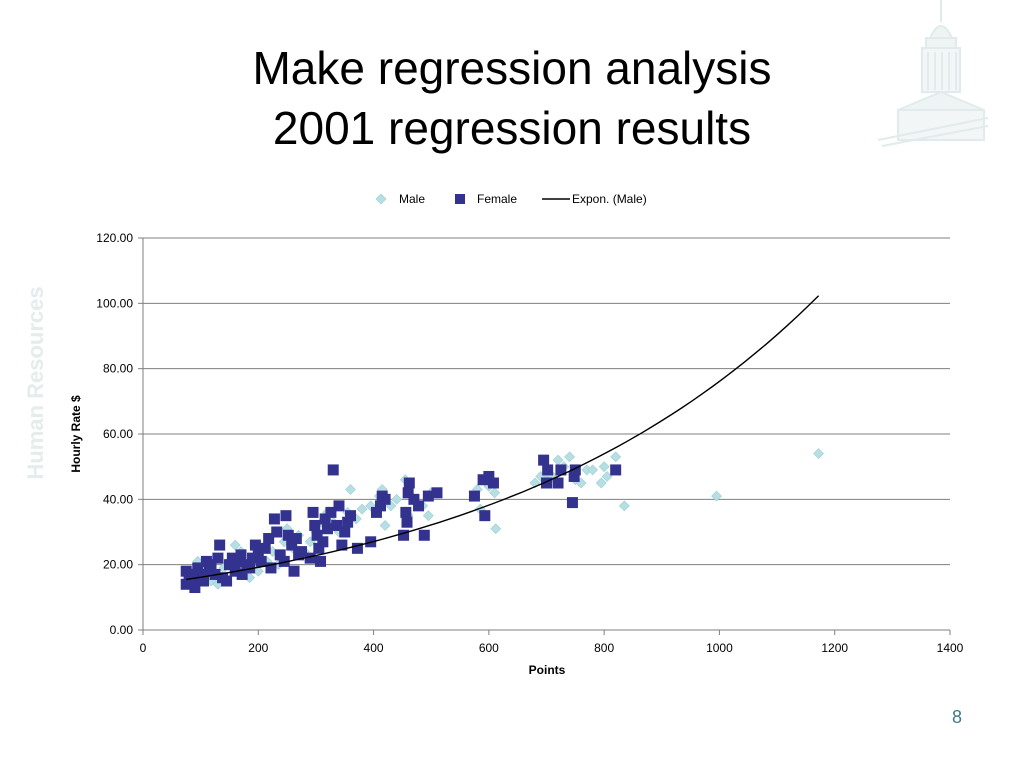 The height and width of the screenshot is (768, 1024). I want to click on legend: Male Female Expon. (Male), so click(511, 199).